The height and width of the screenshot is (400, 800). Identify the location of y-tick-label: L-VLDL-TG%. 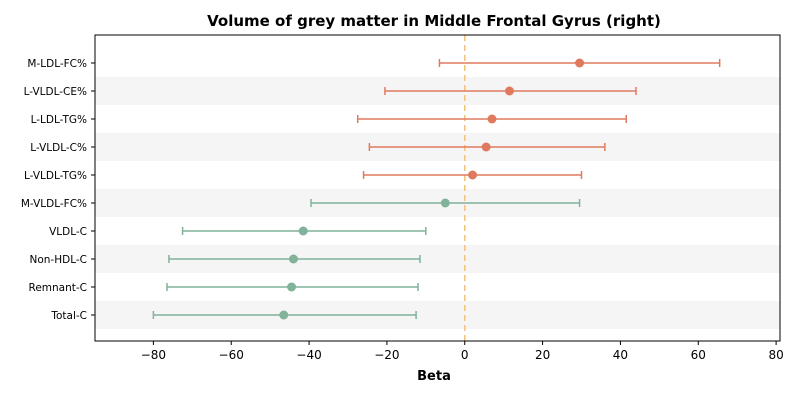
(55, 176).